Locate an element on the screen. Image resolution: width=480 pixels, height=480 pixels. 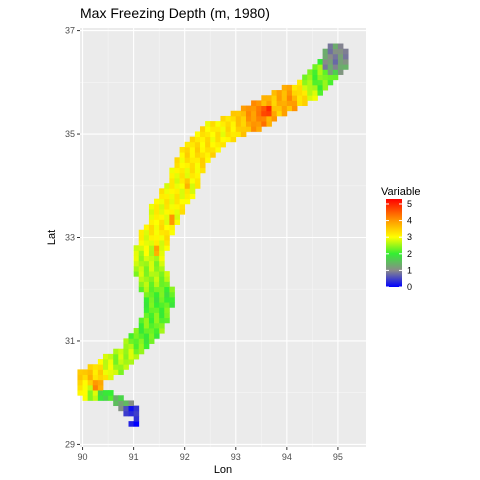
legend-tick-label: 1 is located at coordinates (409, 270).